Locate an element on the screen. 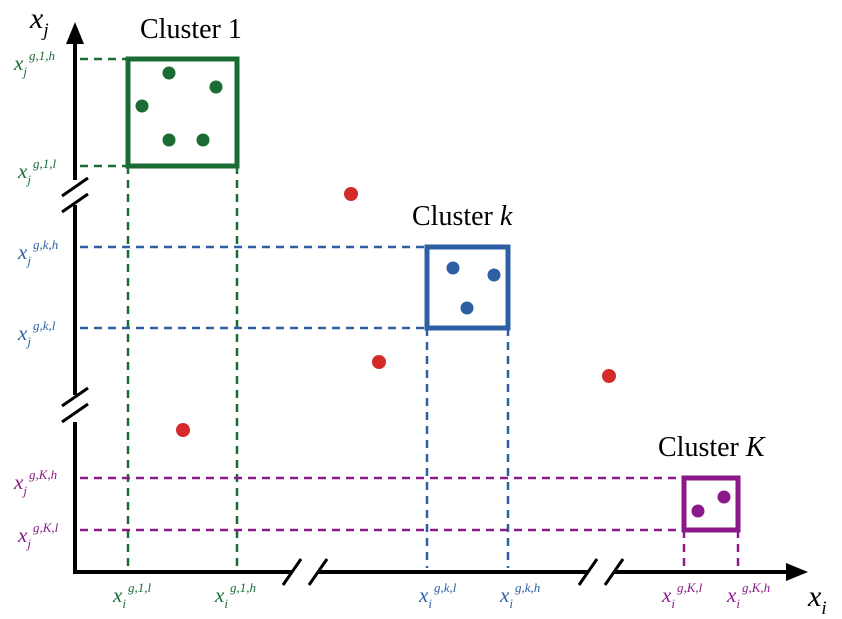  cluster-1-y-high-label: xjg,1,h is located at coordinates (34, 63).